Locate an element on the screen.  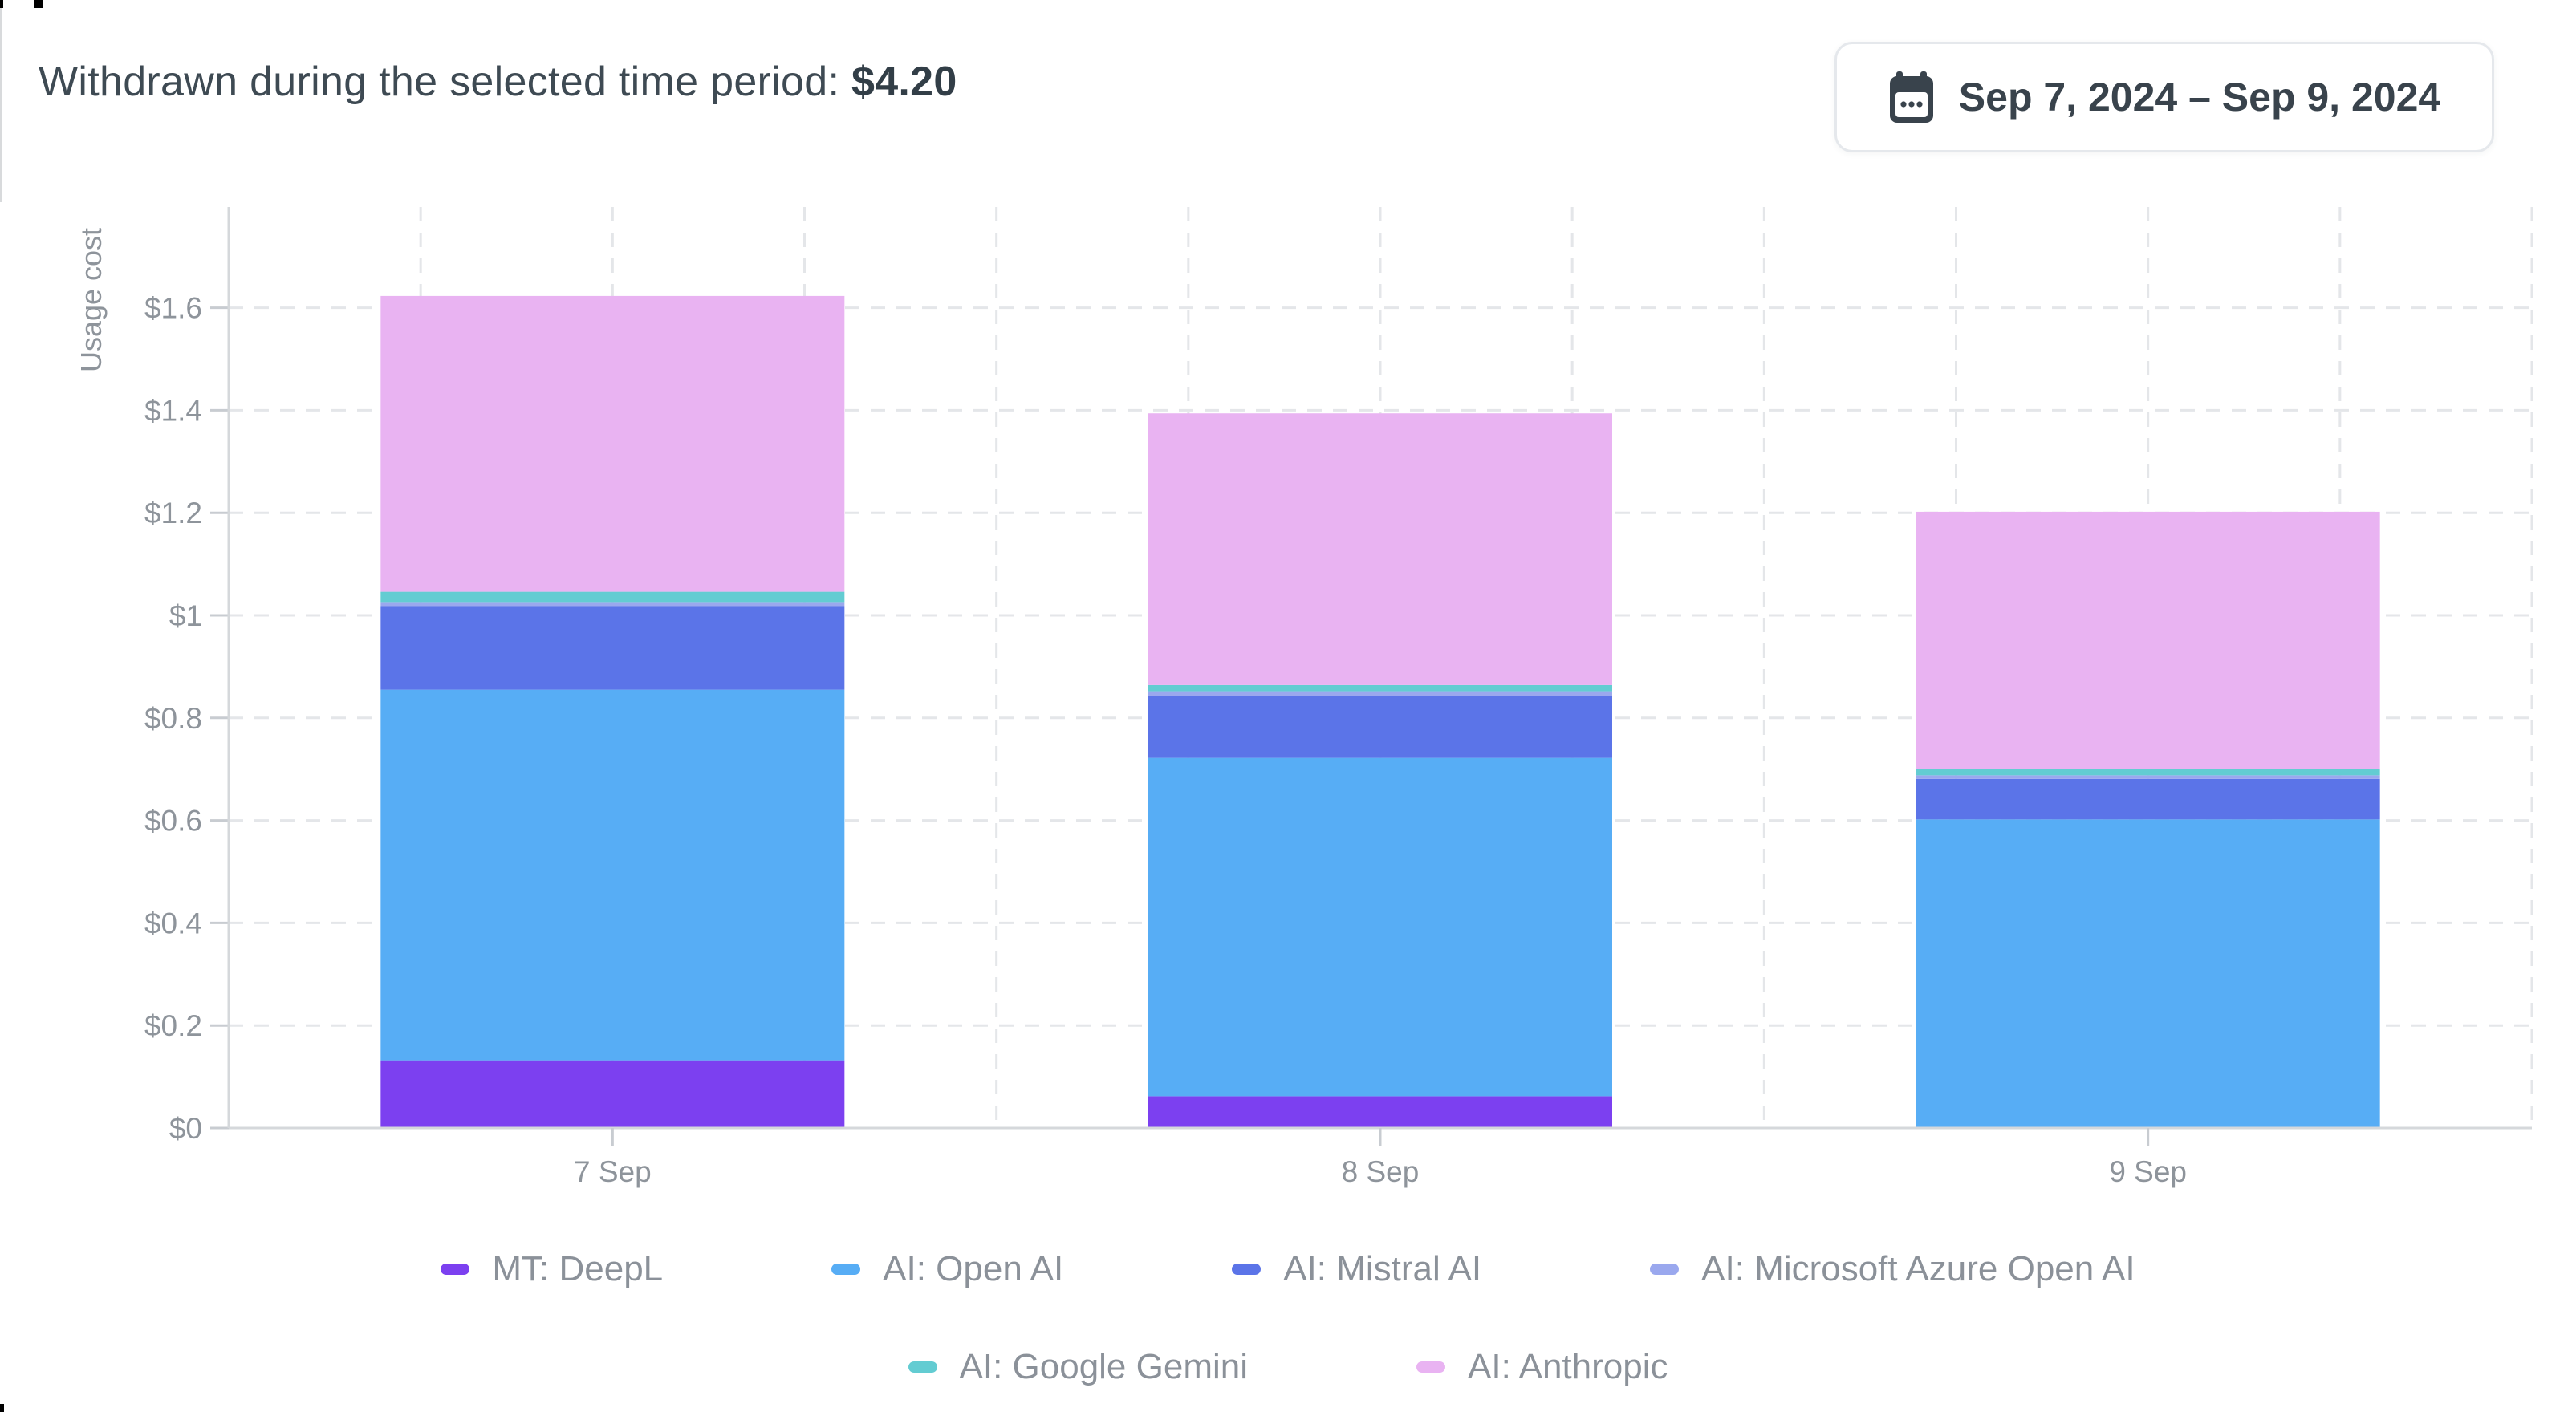
legend-item-ai-anthropic: AI: Anthropic is located at coordinates (1542, 1367).